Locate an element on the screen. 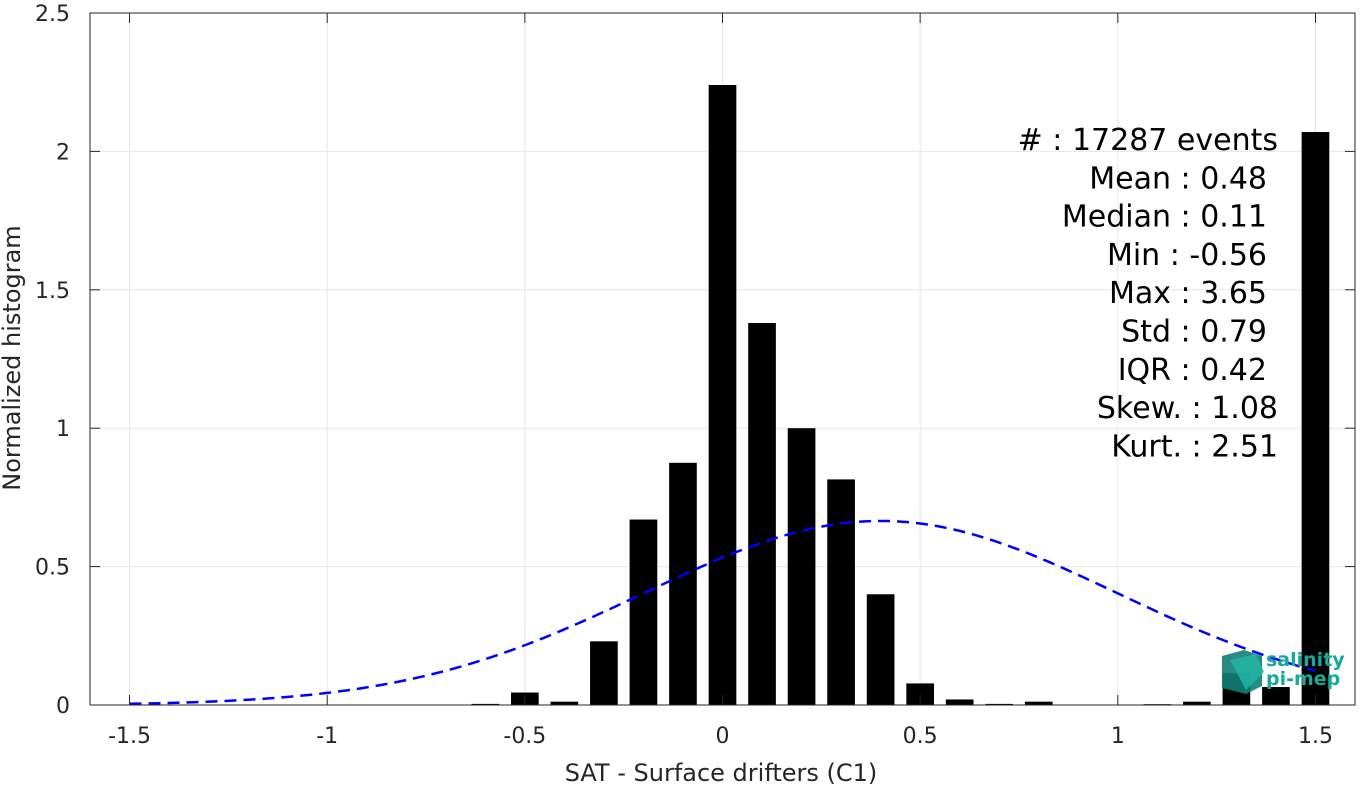 The height and width of the screenshot is (785, 1367). stat-line: IQR : 0.42 is located at coordinates (1192, 370).